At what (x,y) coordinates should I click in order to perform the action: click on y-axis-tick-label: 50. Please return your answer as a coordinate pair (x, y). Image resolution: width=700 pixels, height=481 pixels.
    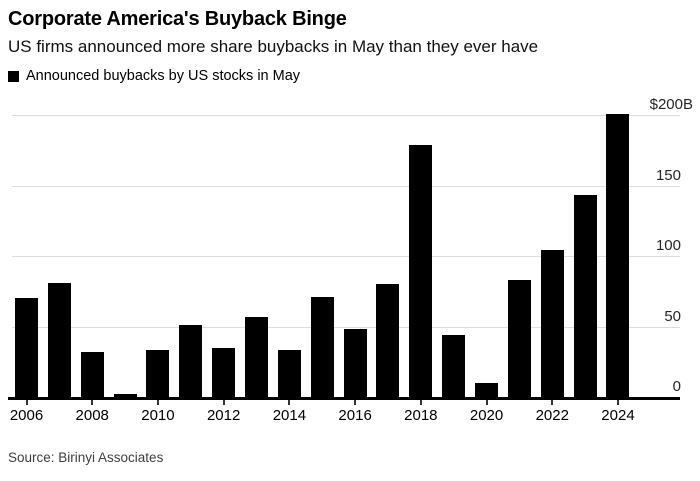
    Looking at the image, I should click on (672, 316).